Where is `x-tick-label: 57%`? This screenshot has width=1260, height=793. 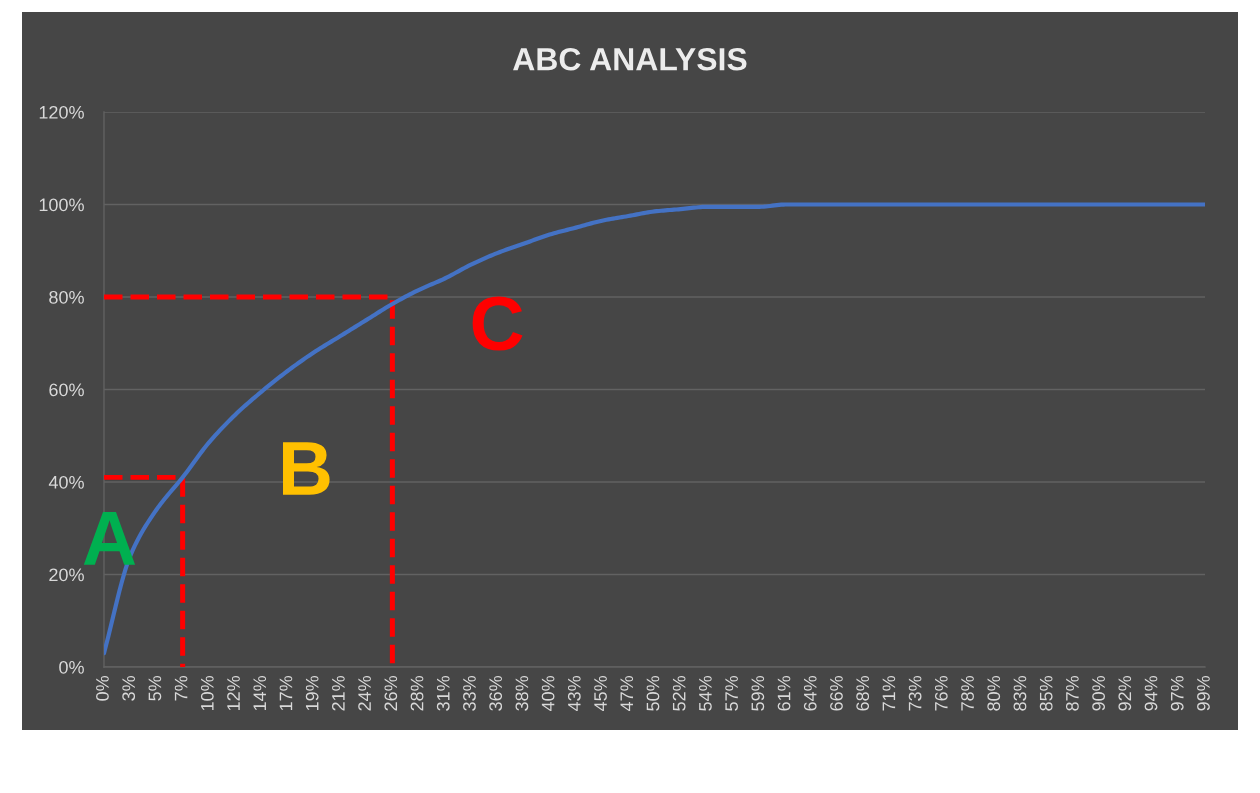
x-tick-label: 57% is located at coordinates (731, 693).